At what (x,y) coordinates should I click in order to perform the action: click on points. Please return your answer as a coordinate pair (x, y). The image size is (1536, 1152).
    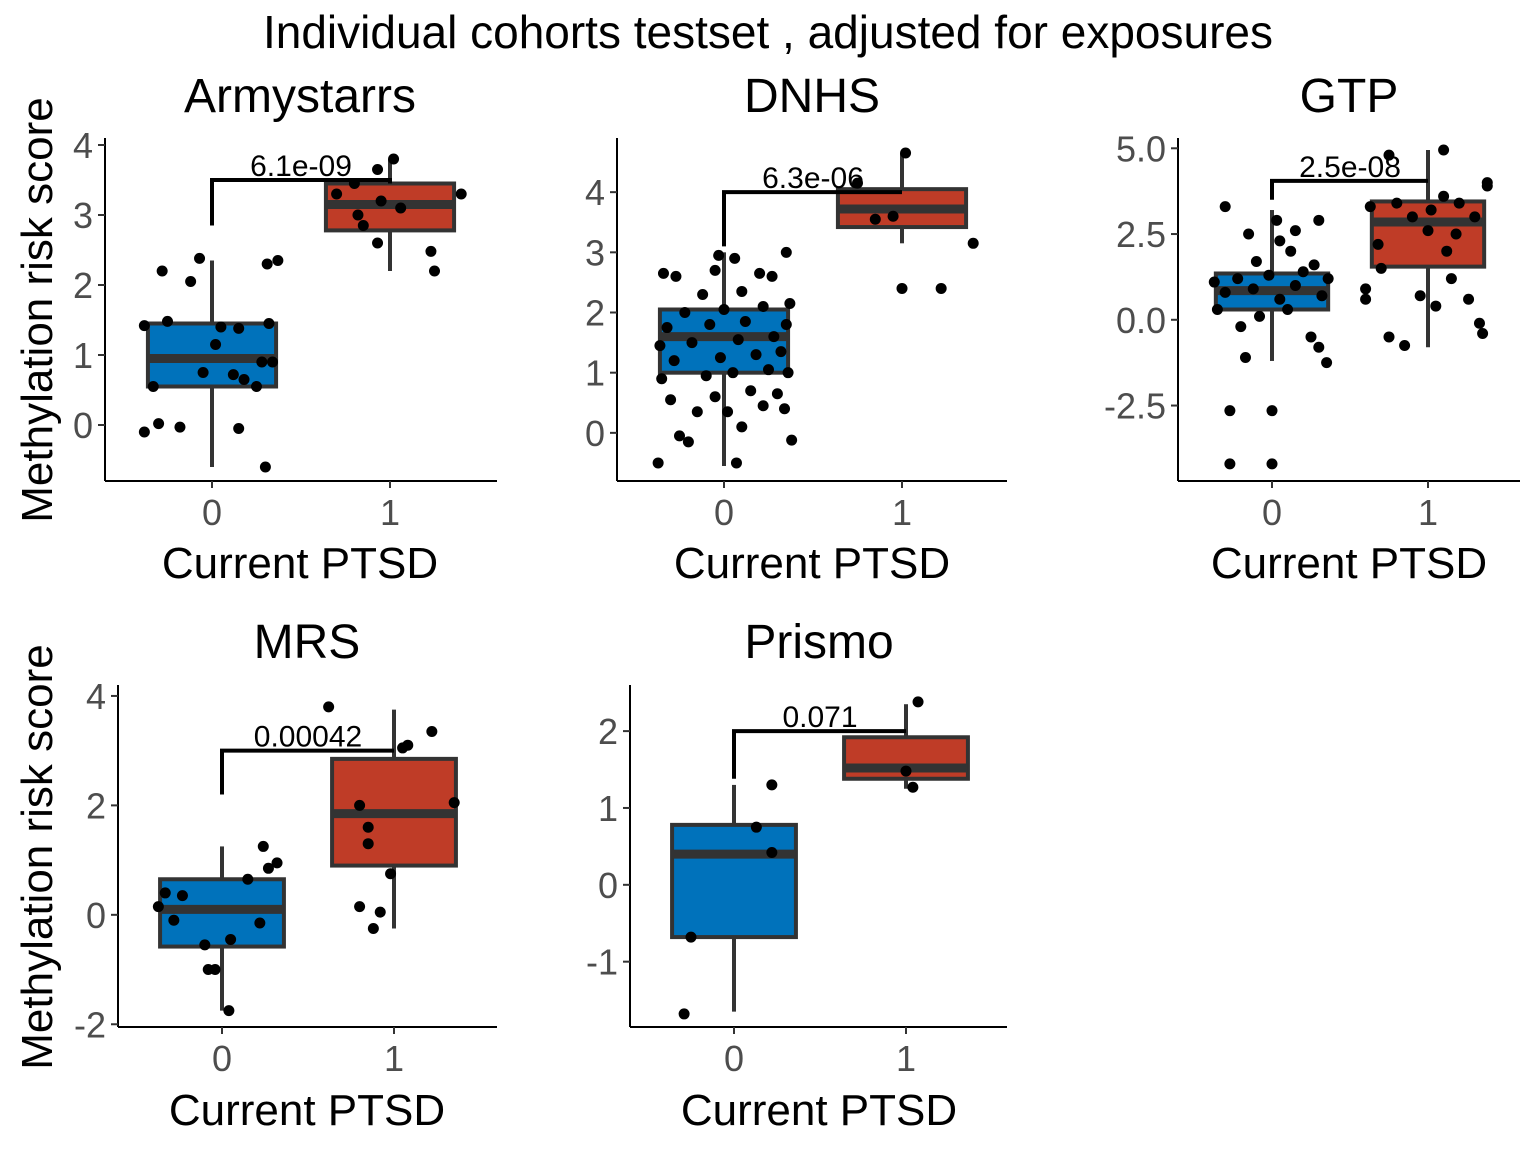
    Looking at the image, I should click on (306, 859).